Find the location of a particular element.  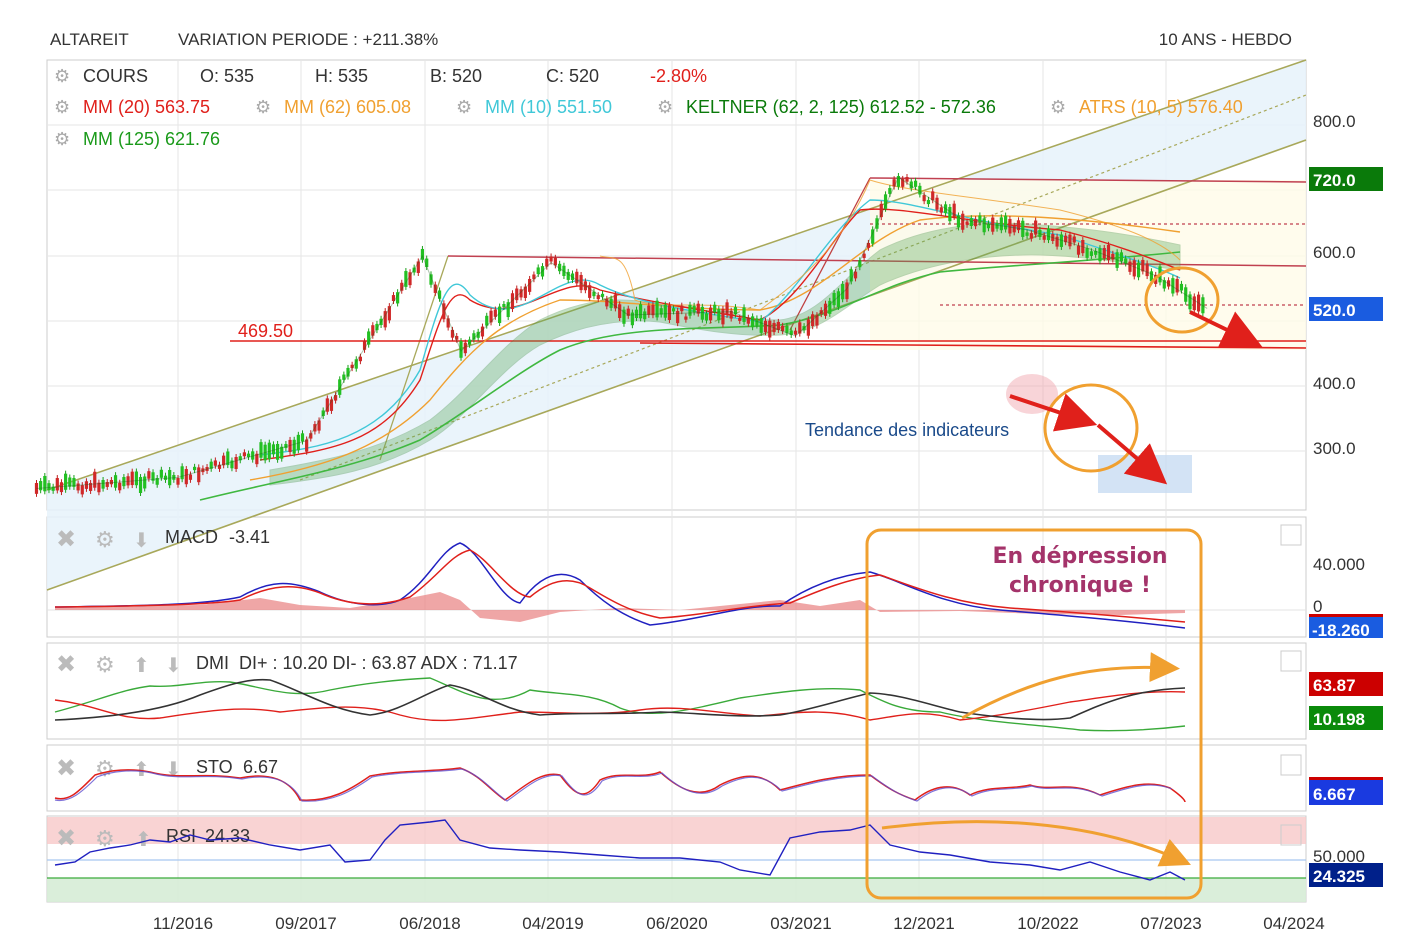

down-arrow-main is located at coordinates (1226, 329).